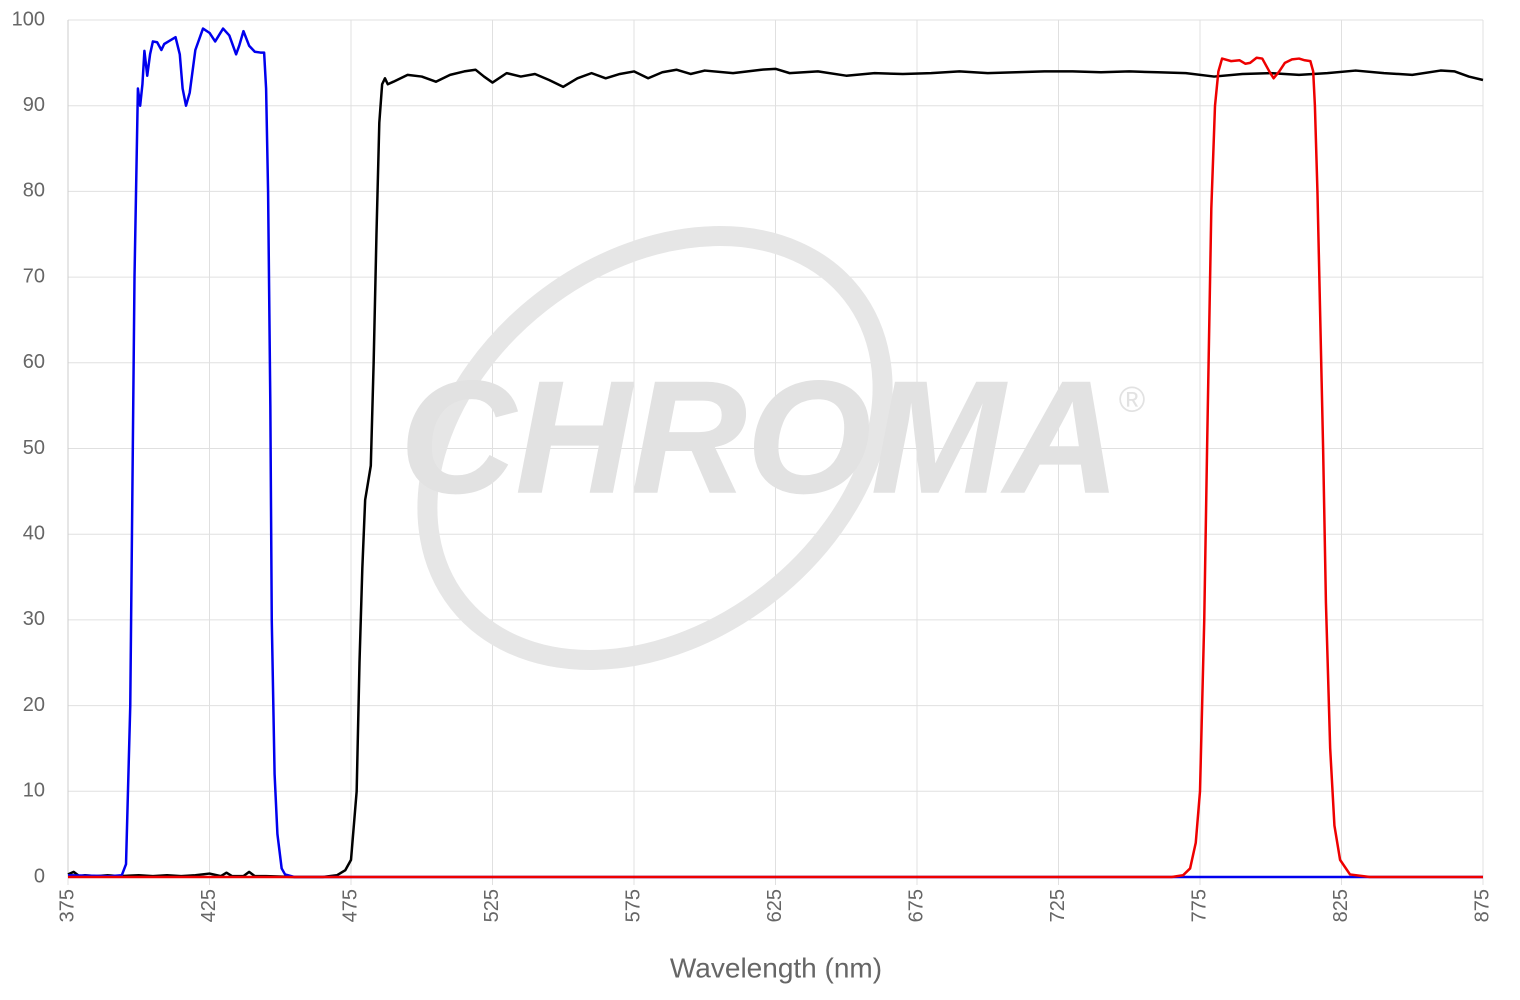 The height and width of the screenshot is (1000, 1520). Describe the element at coordinates (34, 619) in the screenshot. I see `y-tick-label: 30` at that location.